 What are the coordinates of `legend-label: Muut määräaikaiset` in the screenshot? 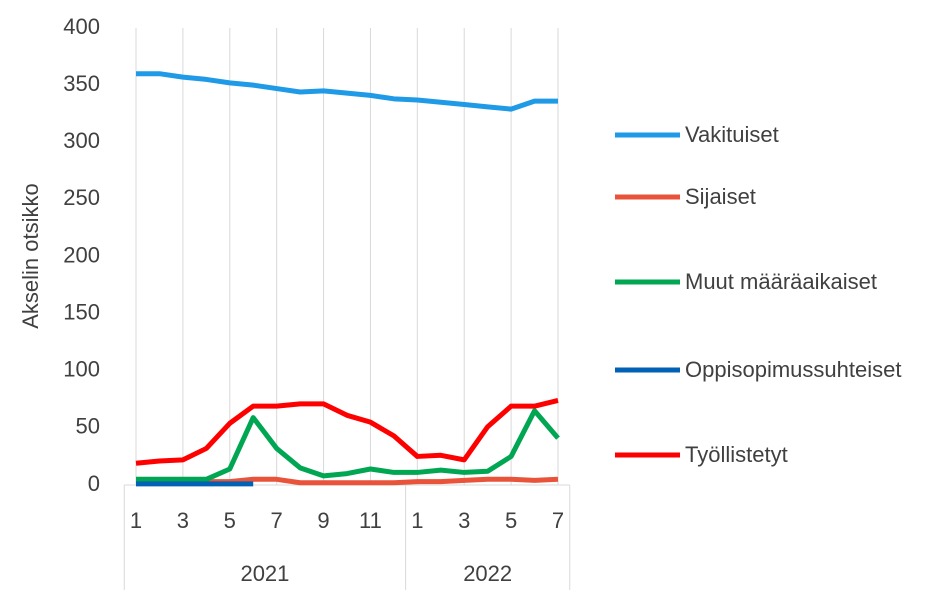 It's located at (781, 281).